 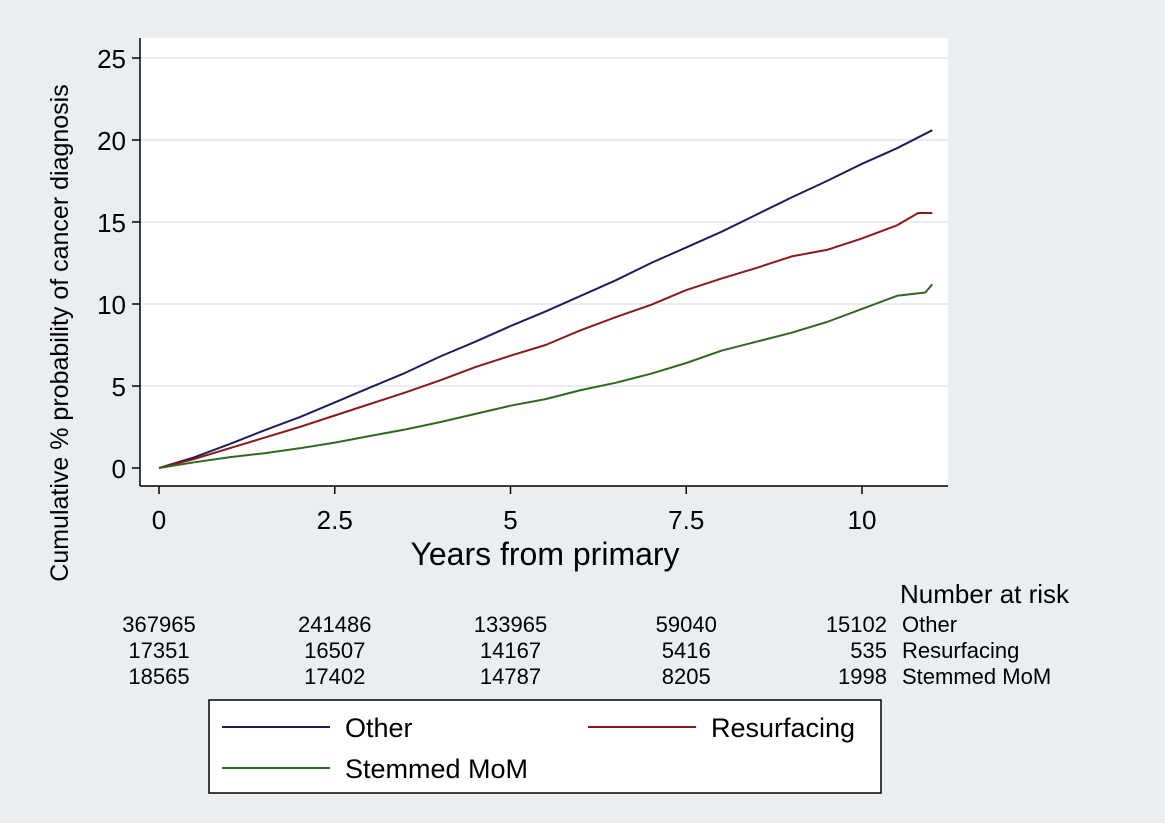 I want to click on risk-value: 59040, so click(x=686, y=624).